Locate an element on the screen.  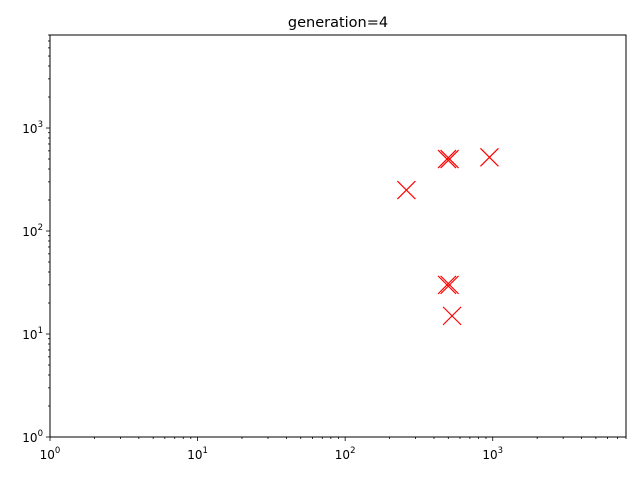
y-tick-label: 10⁰ is located at coordinates (32, 437).